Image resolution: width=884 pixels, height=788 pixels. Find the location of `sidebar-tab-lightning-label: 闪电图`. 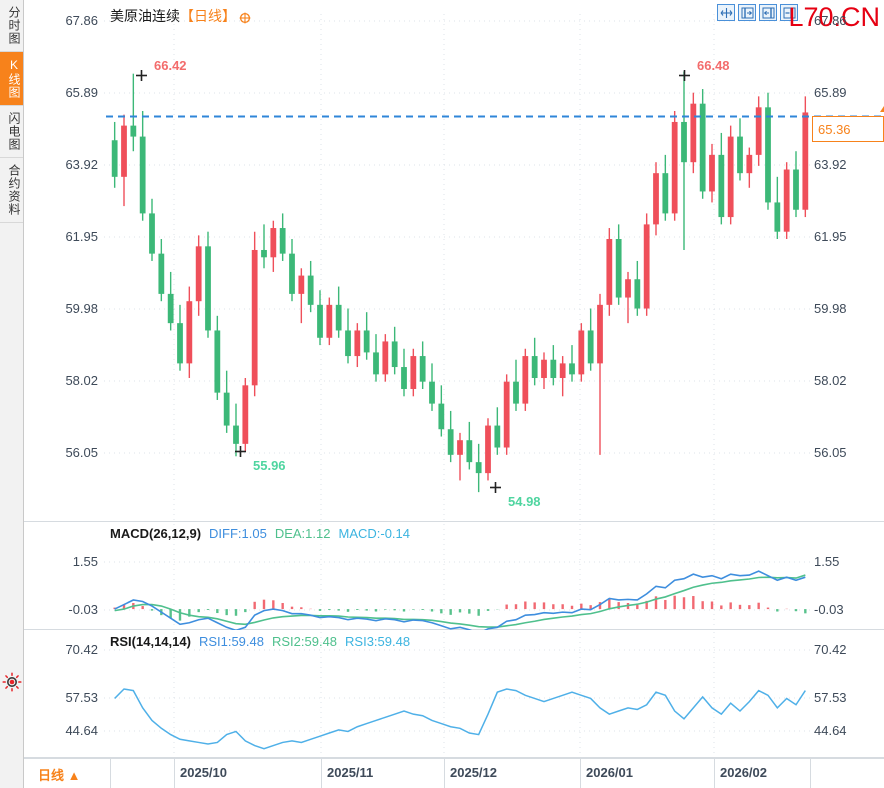

sidebar-tab-lightning-label: 闪电图 is located at coordinates (14, 131).